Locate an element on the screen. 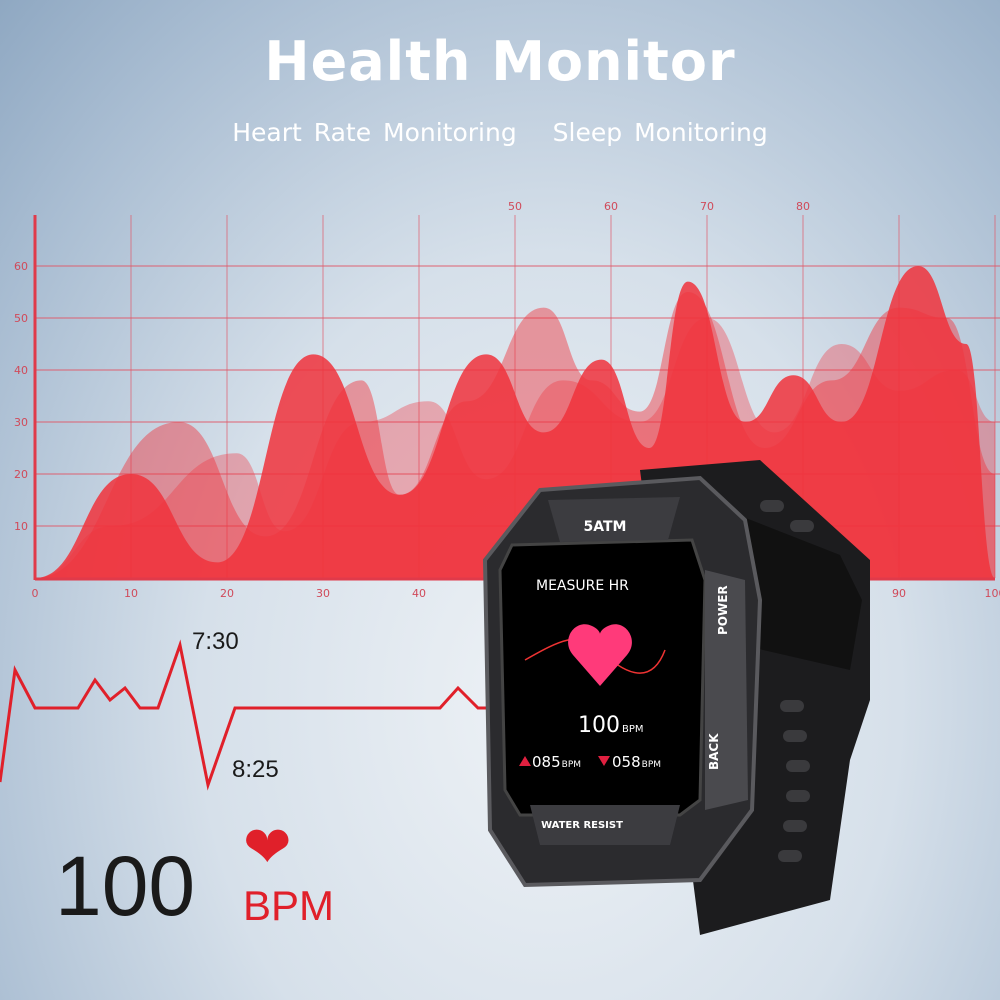 The height and width of the screenshot is (1000, 1000). page-title: Health Monitor is located at coordinates (500, 61).